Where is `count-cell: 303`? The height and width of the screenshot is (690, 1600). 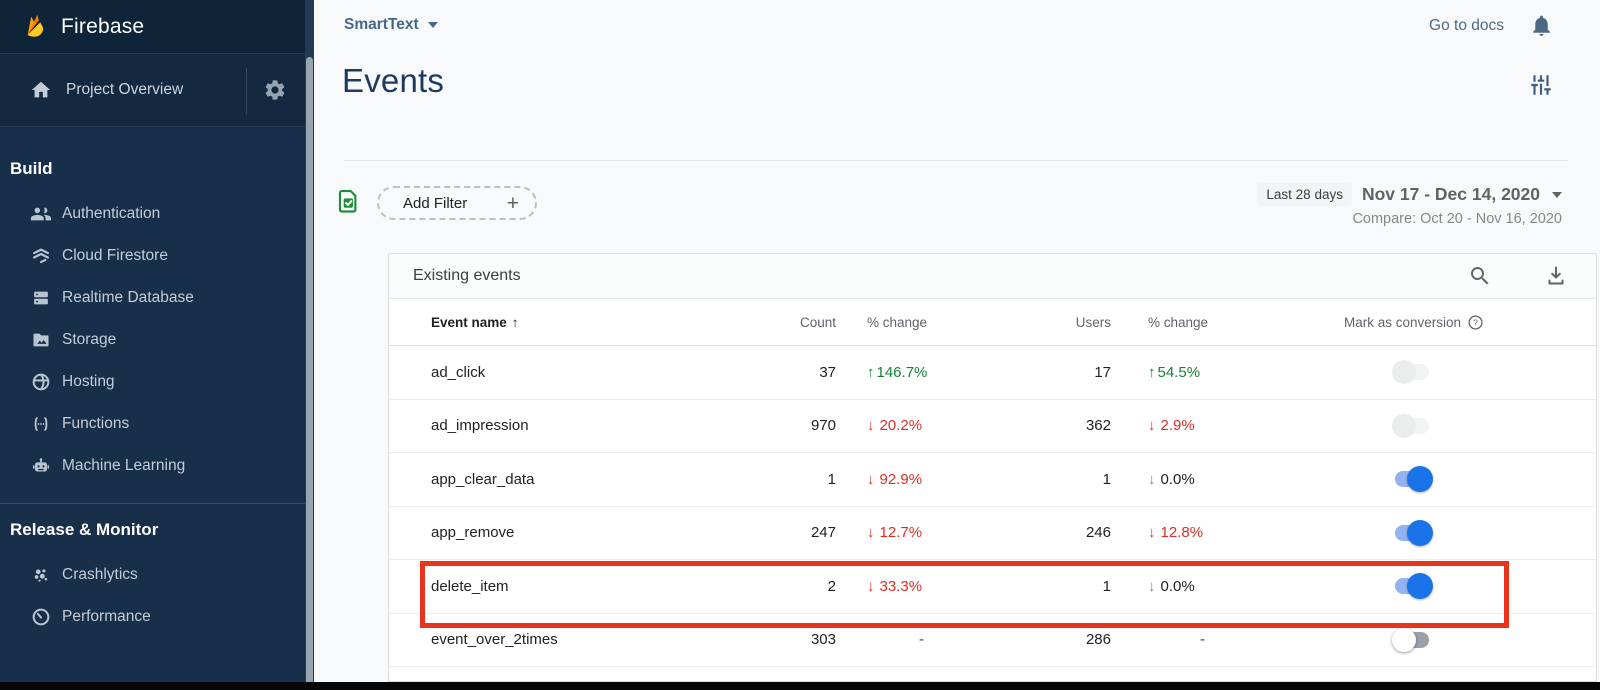
count-cell: 303 is located at coordinates (823, 640).